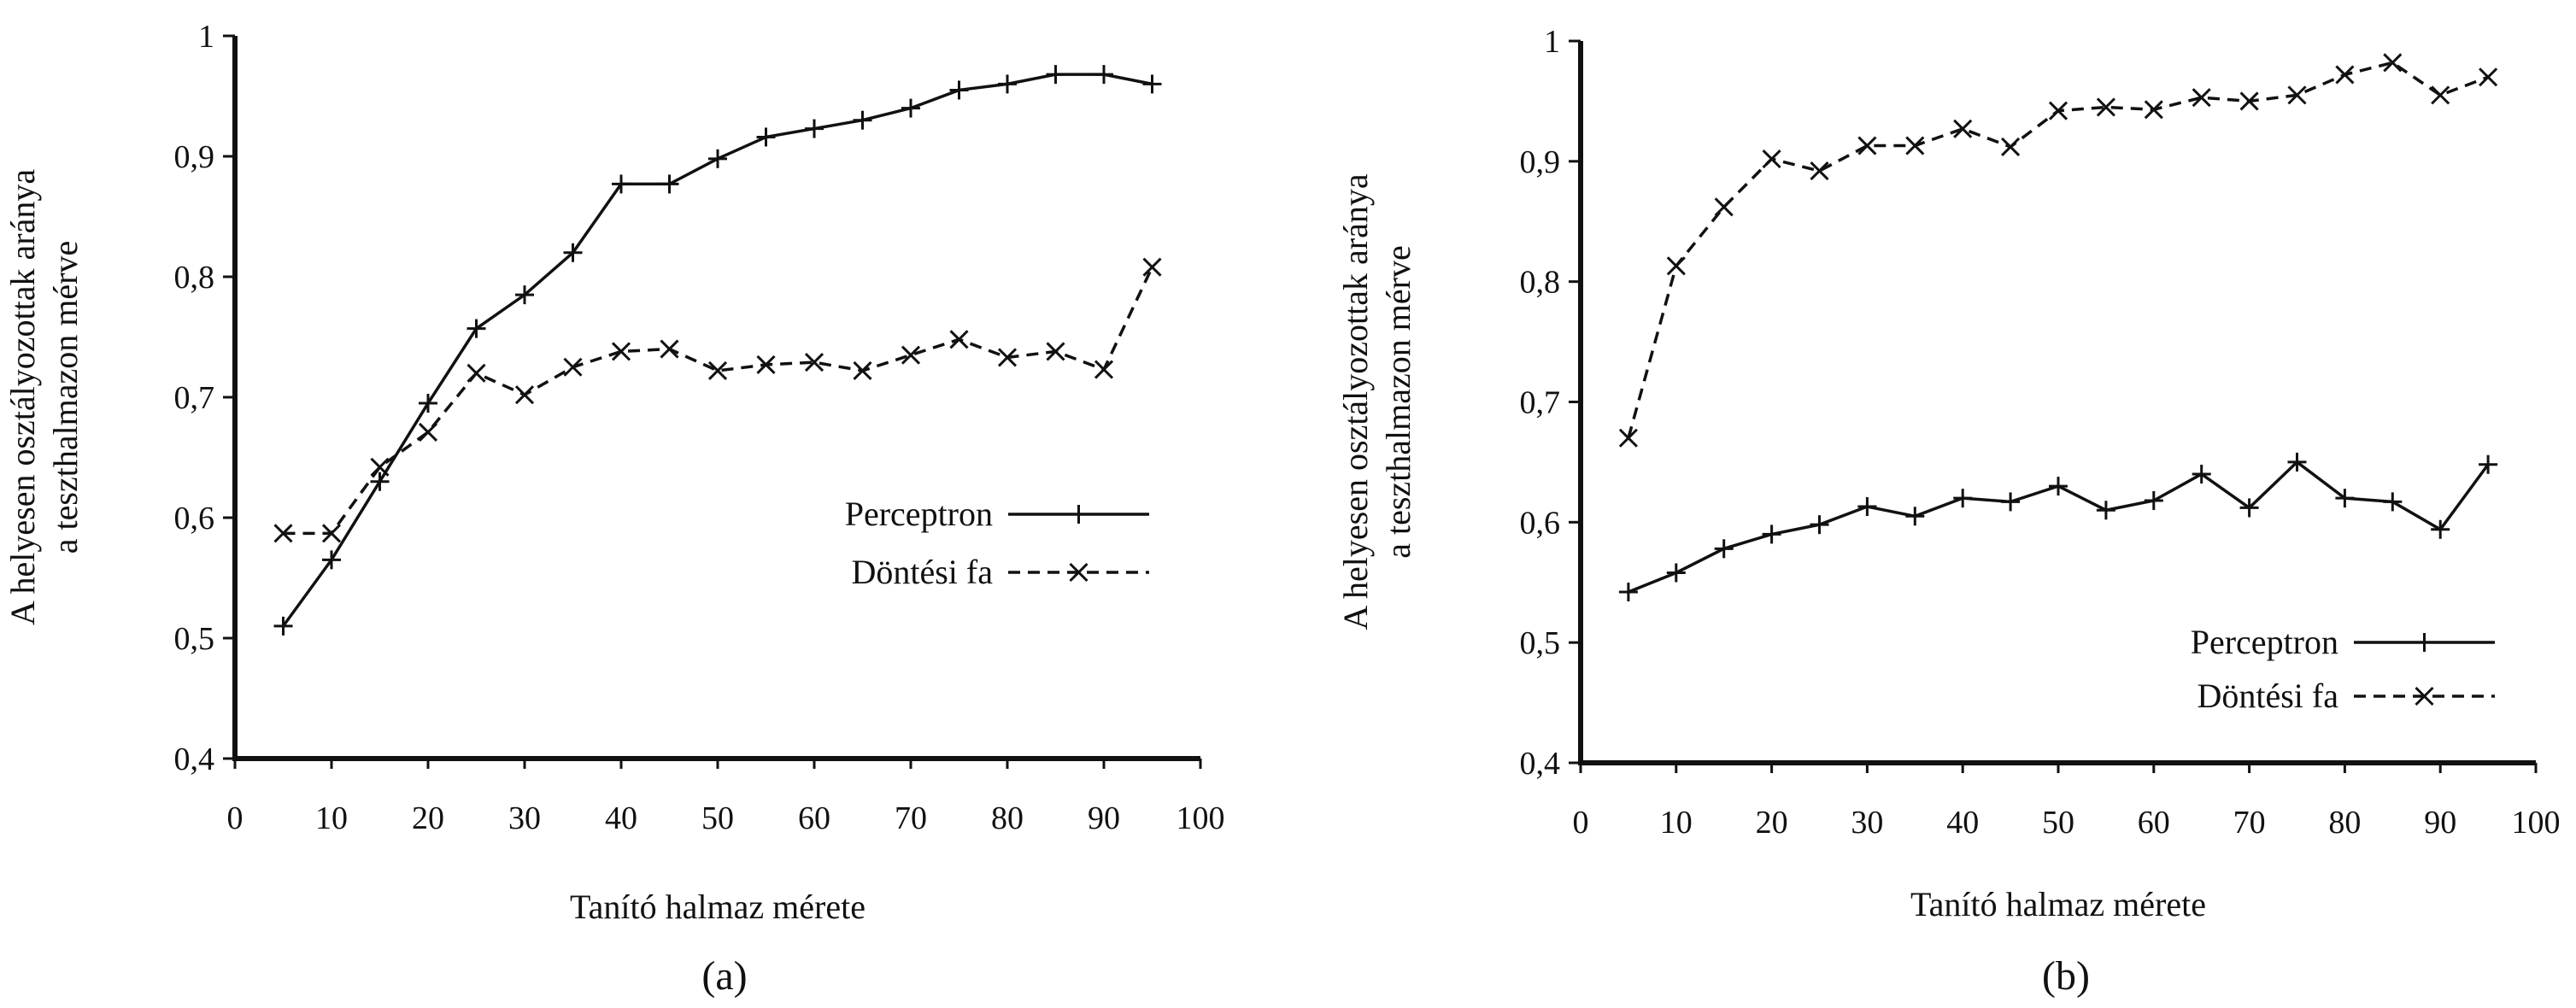 The width and height of the screenshot is (2576, 1008). I want to click on chart-caption: (a), so click(724, 976).